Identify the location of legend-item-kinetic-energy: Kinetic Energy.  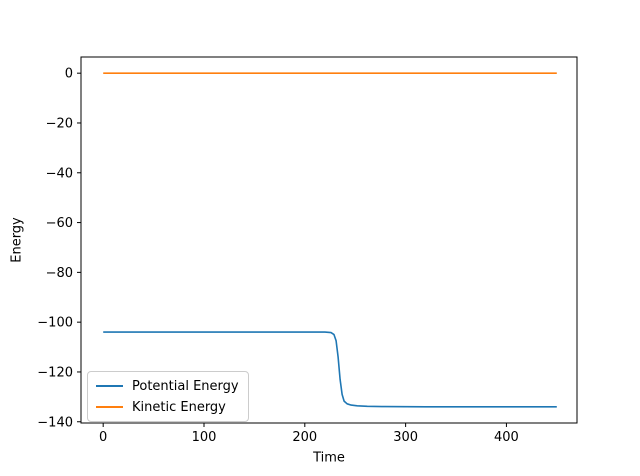
(167, 407).